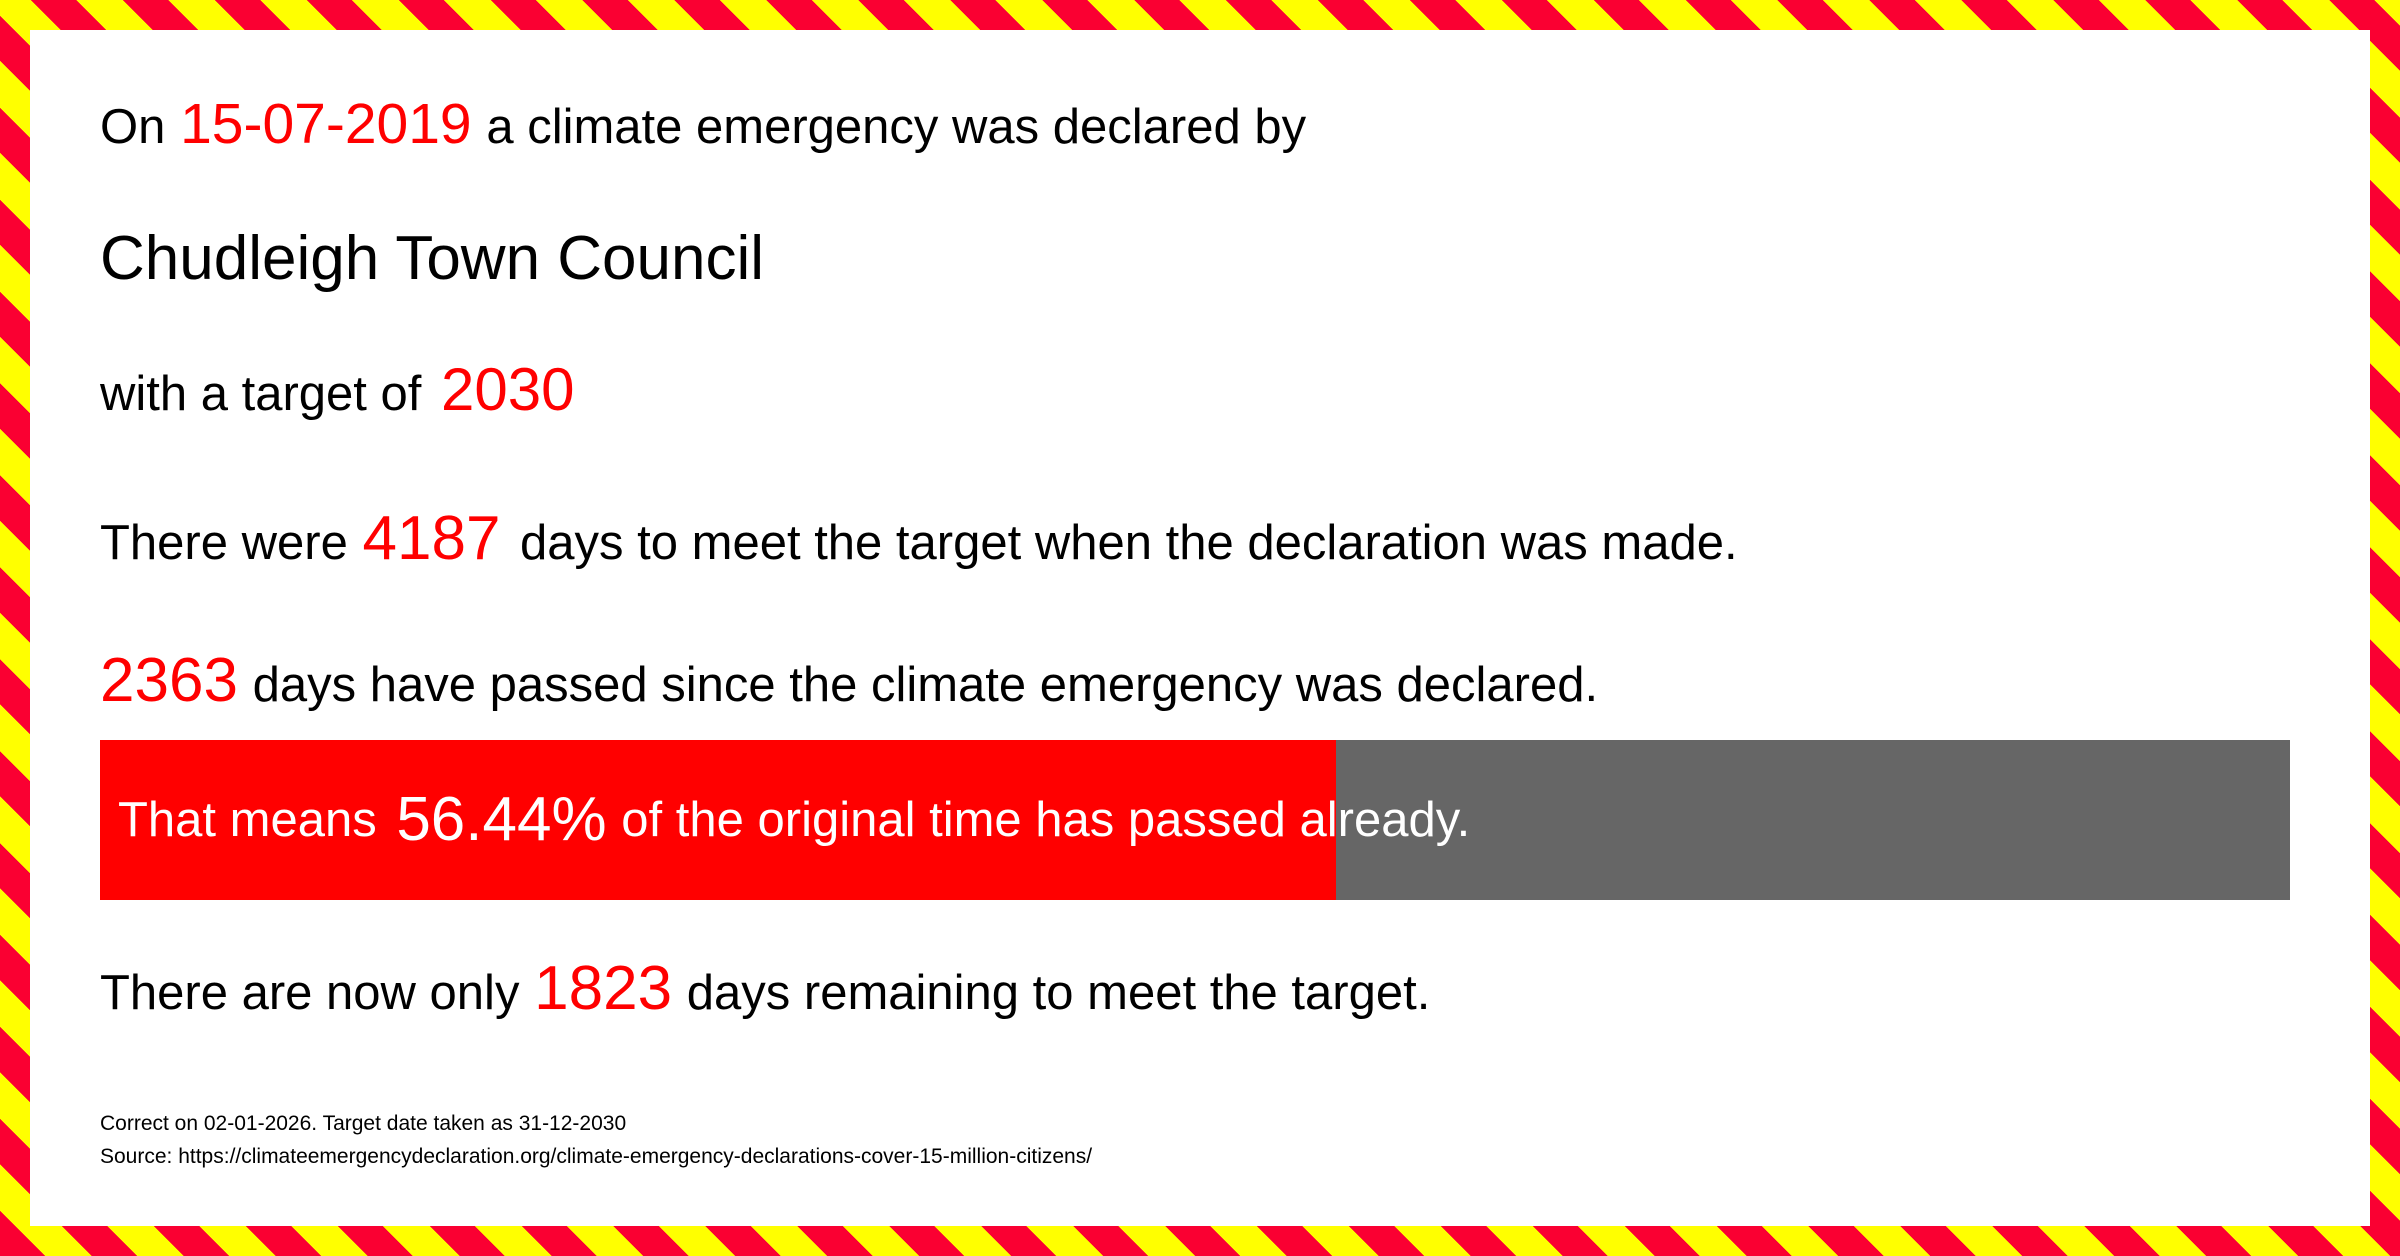 The image size is (2400, 1256). What do you see at coordinates (247, 819) in the screenshot?
I see `progress-prefix: That means` at bounding box center [247, 819].